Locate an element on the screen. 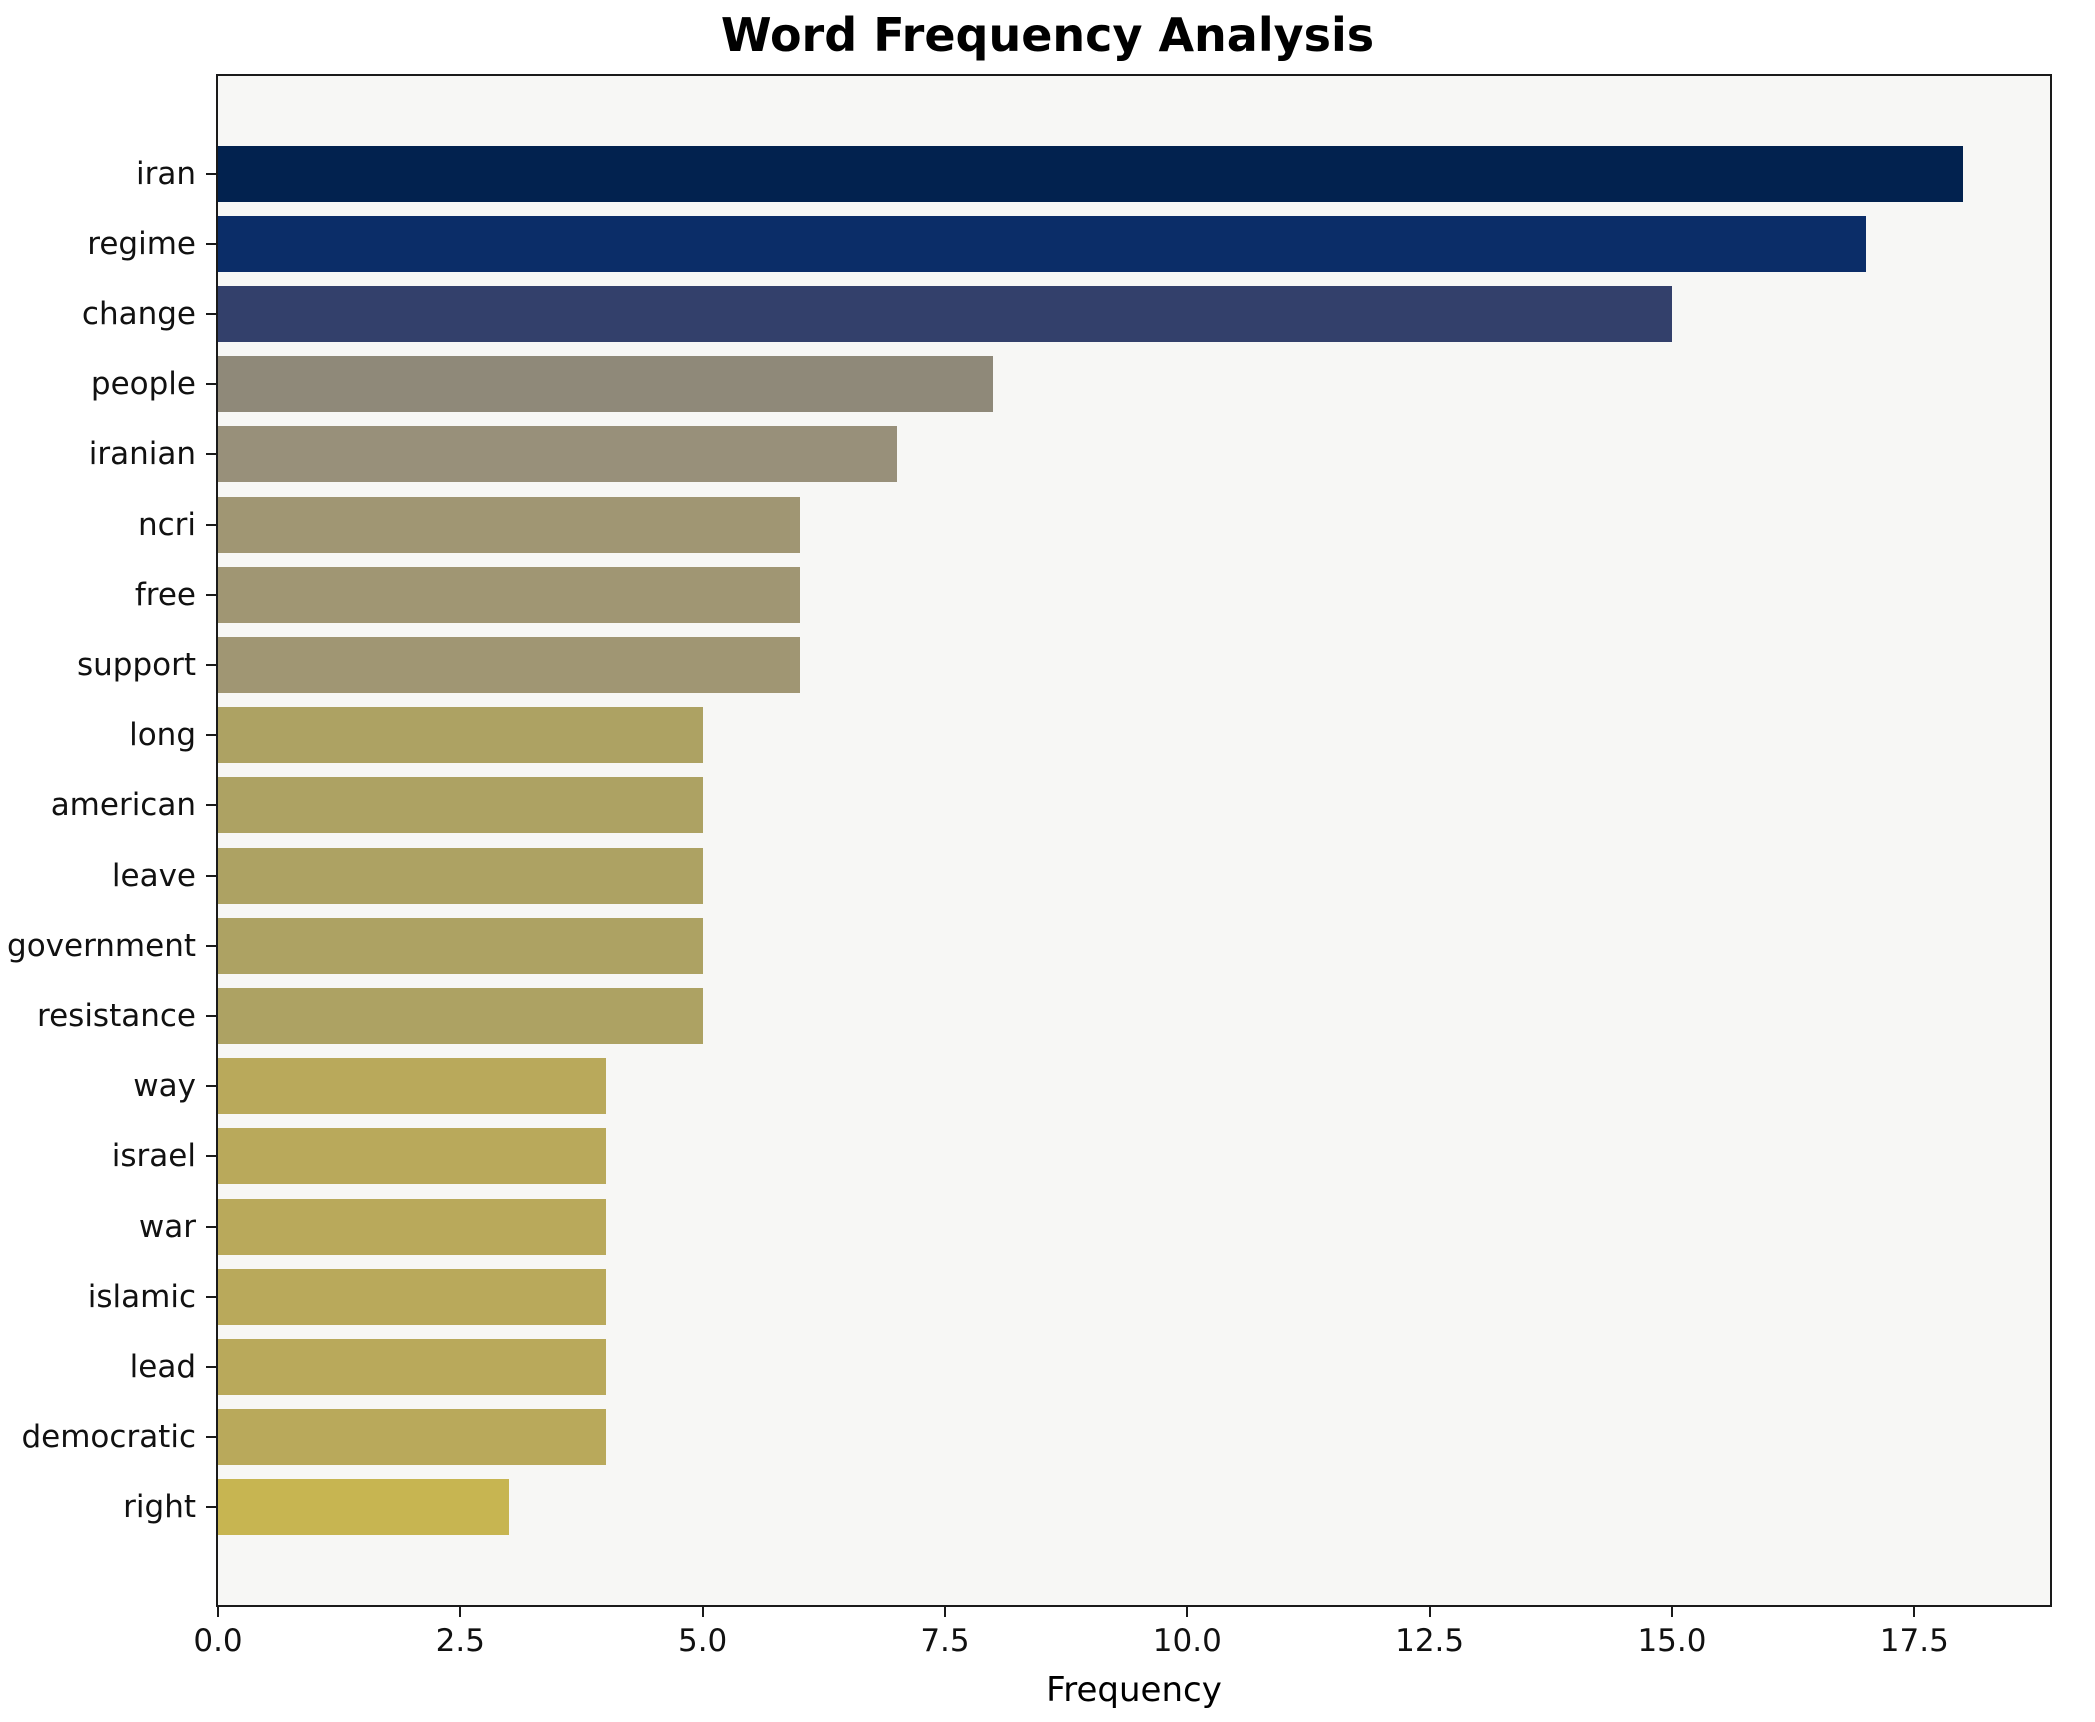 The height and width of the screenshot is (1722, 2095). bar-right is located at coordinates (363, 1507).